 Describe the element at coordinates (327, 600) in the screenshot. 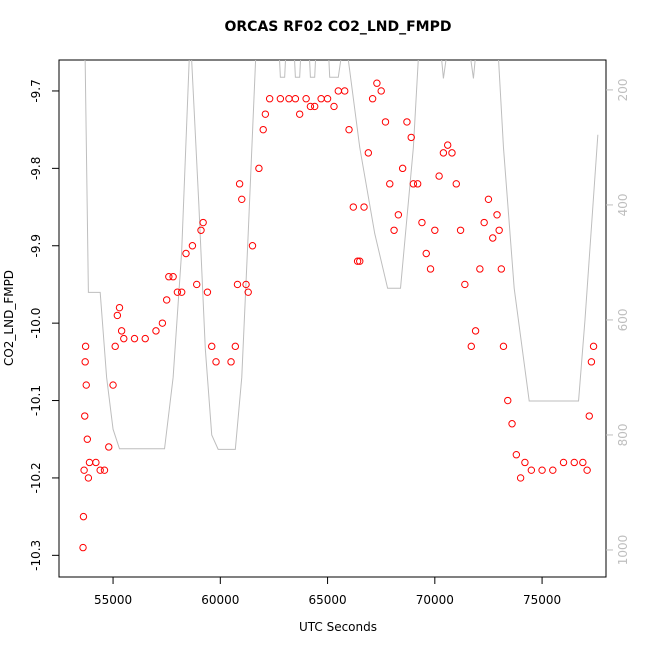

I see `x-tick-label: 65000` at that location.